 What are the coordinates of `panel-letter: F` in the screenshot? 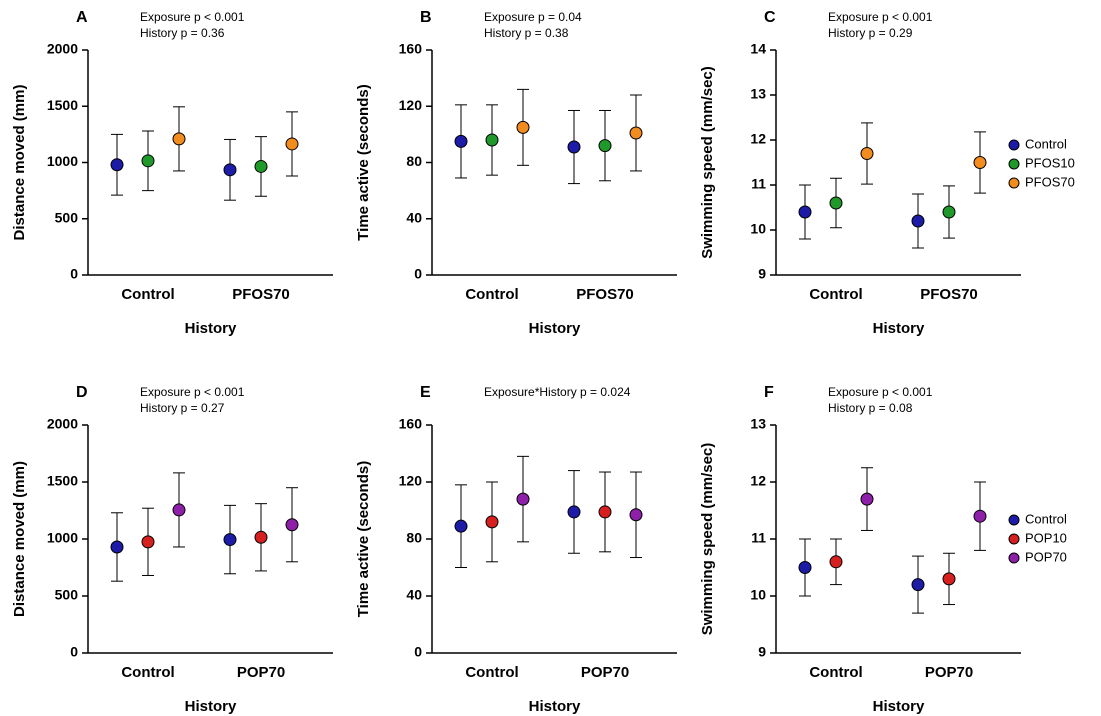 It's located at (769, 392).